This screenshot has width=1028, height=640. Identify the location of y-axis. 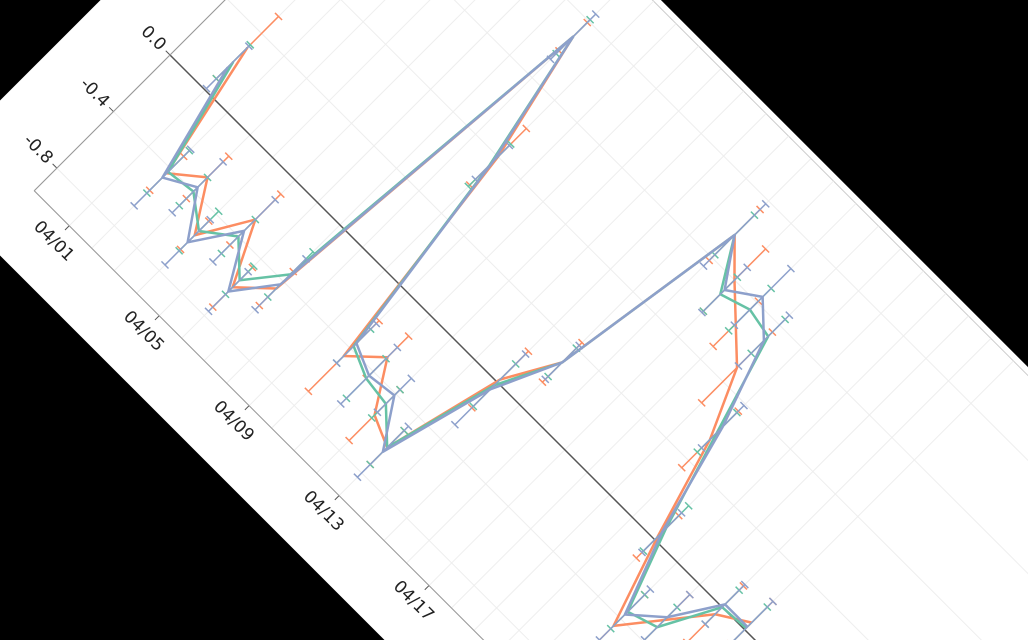
(236, 96).